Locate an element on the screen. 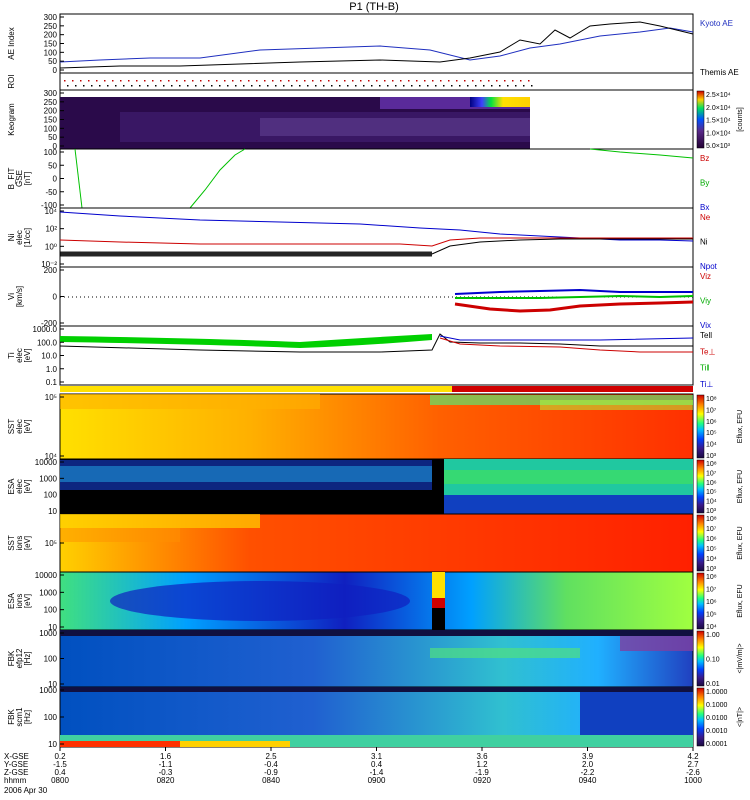 The image size is (750, 800). vi-ytick: -200 is located at coordinates (49, 323).